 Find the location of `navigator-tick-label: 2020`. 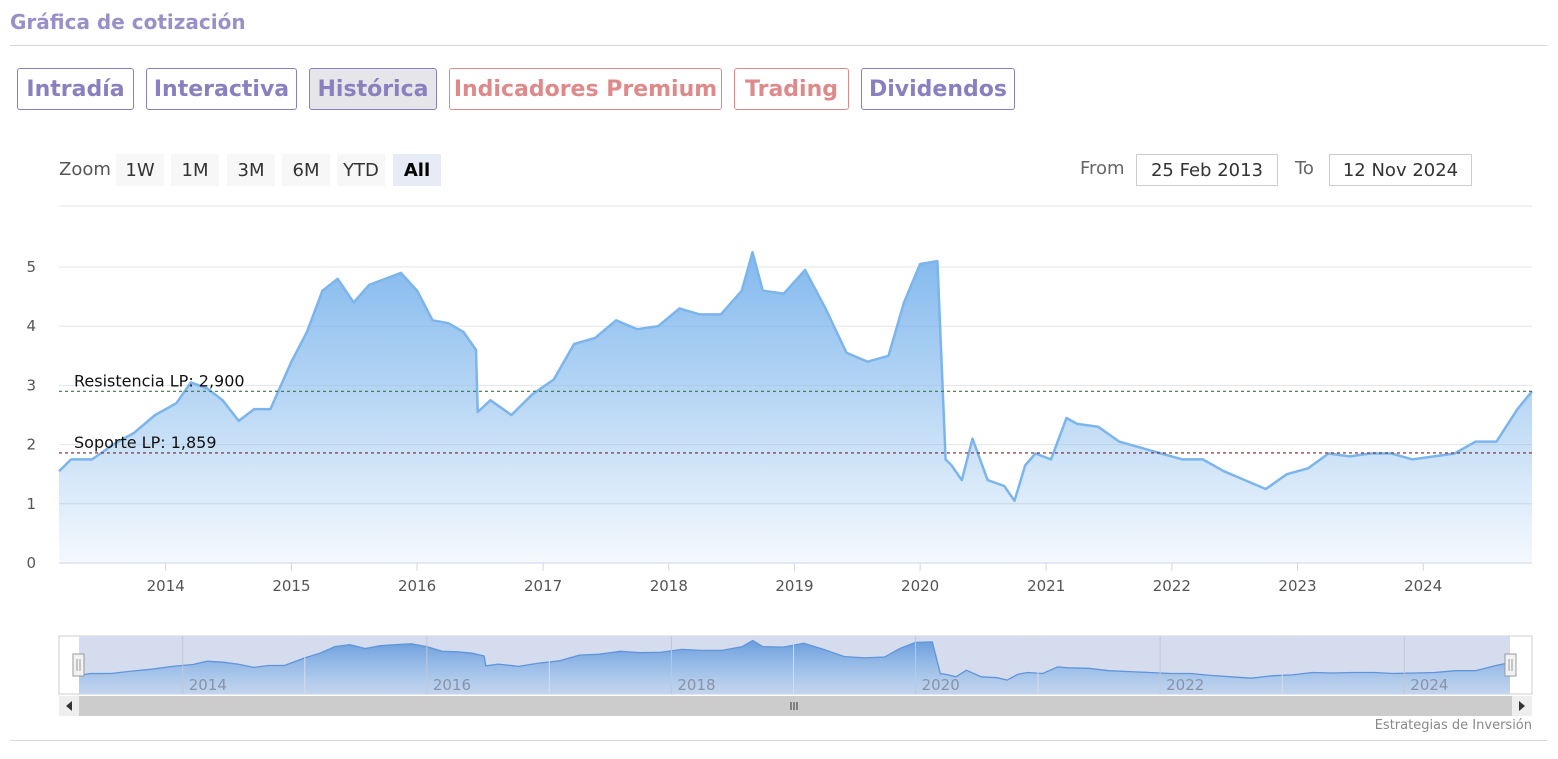

navigator-tick-label: 2020 is located at coordinates (941, 685).